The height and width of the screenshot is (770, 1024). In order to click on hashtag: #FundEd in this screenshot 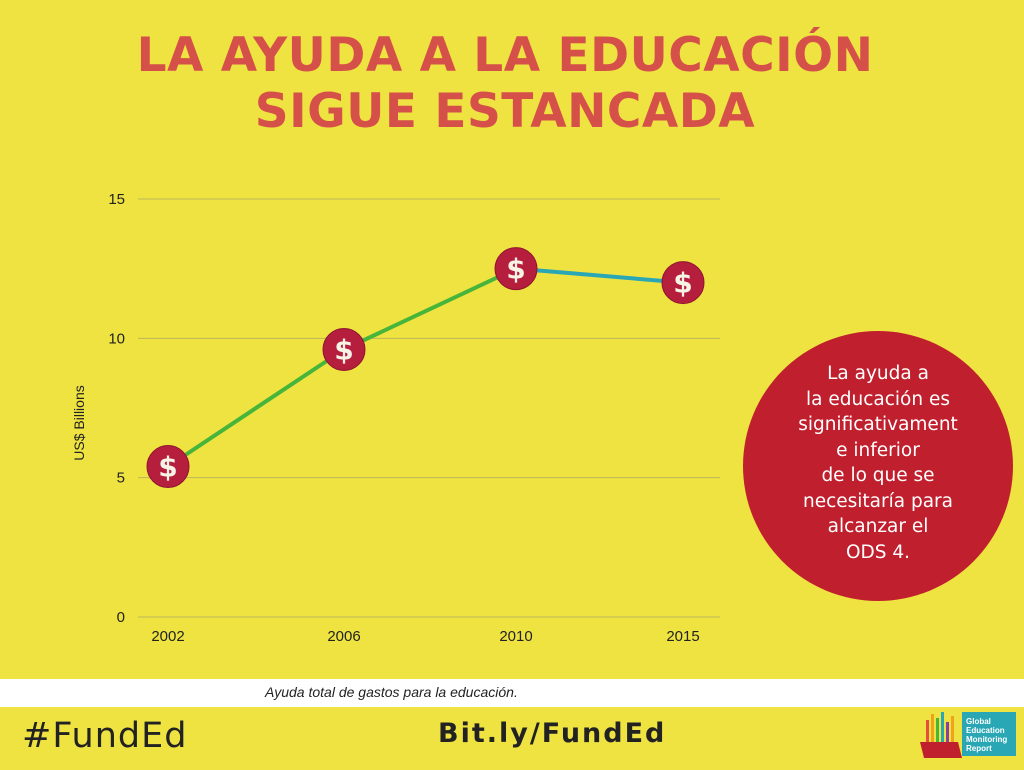, I will do `click(105, 736)`.